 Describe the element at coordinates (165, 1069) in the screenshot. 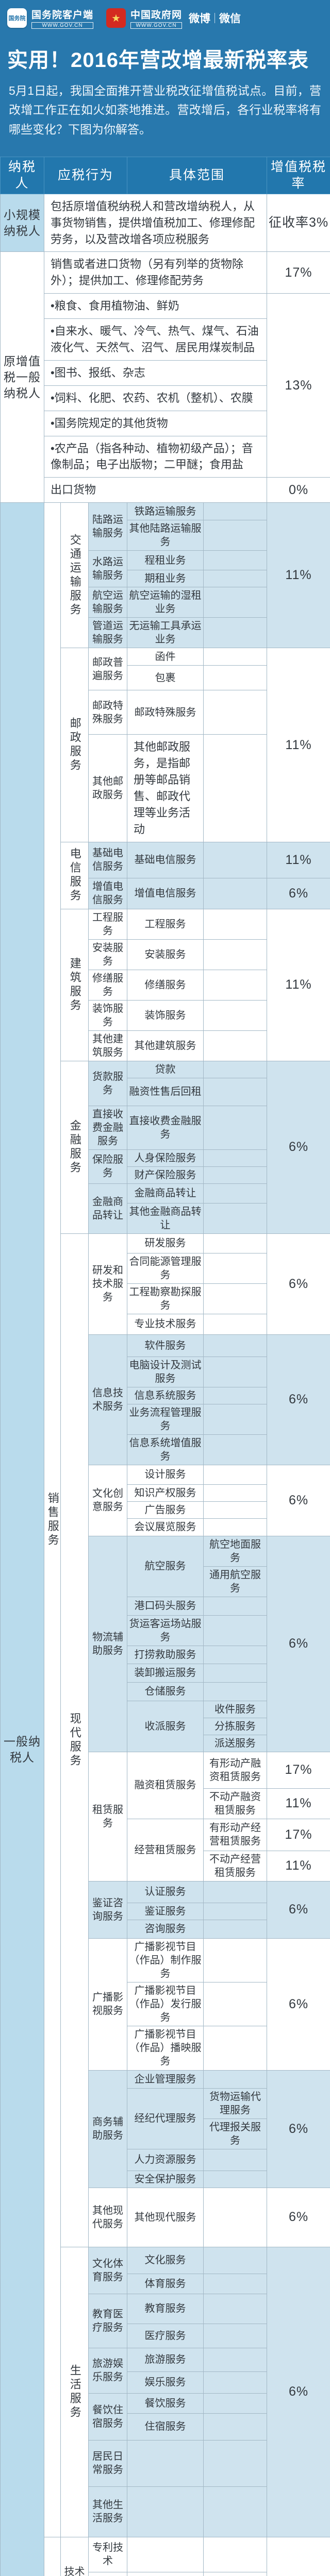

I see `table-cell: 贷款` at that location.